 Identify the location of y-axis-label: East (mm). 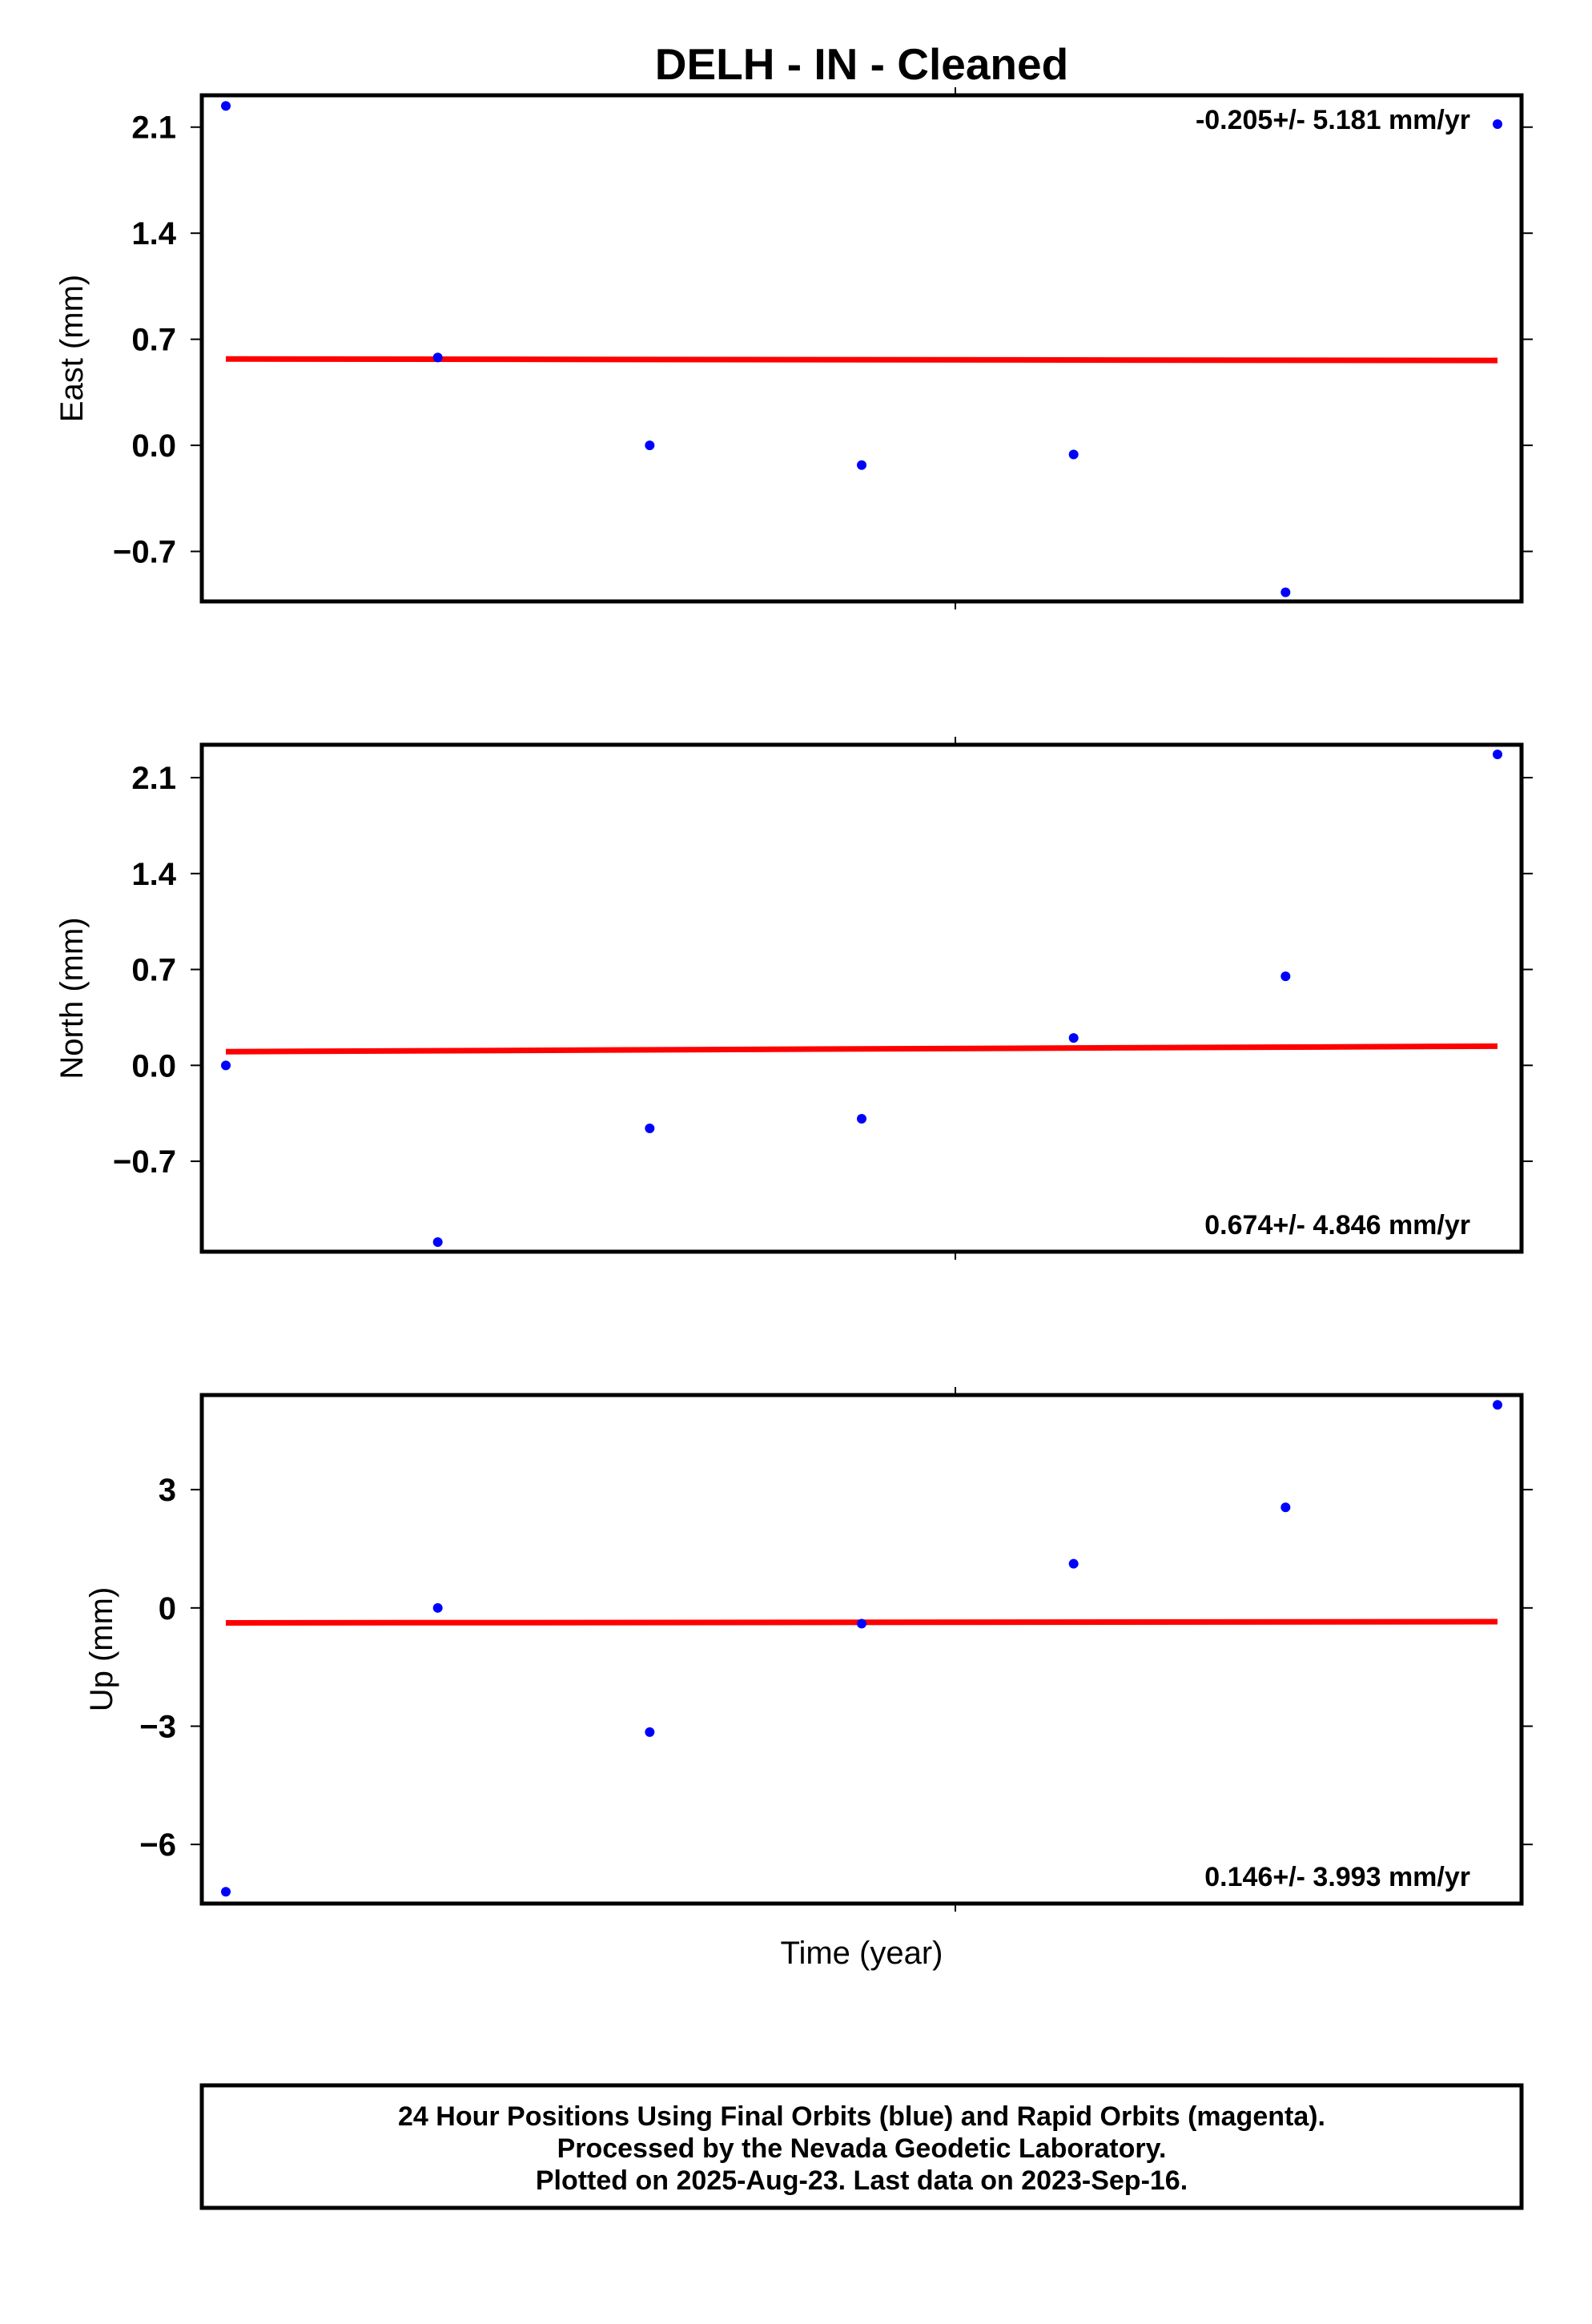
(72, 348).